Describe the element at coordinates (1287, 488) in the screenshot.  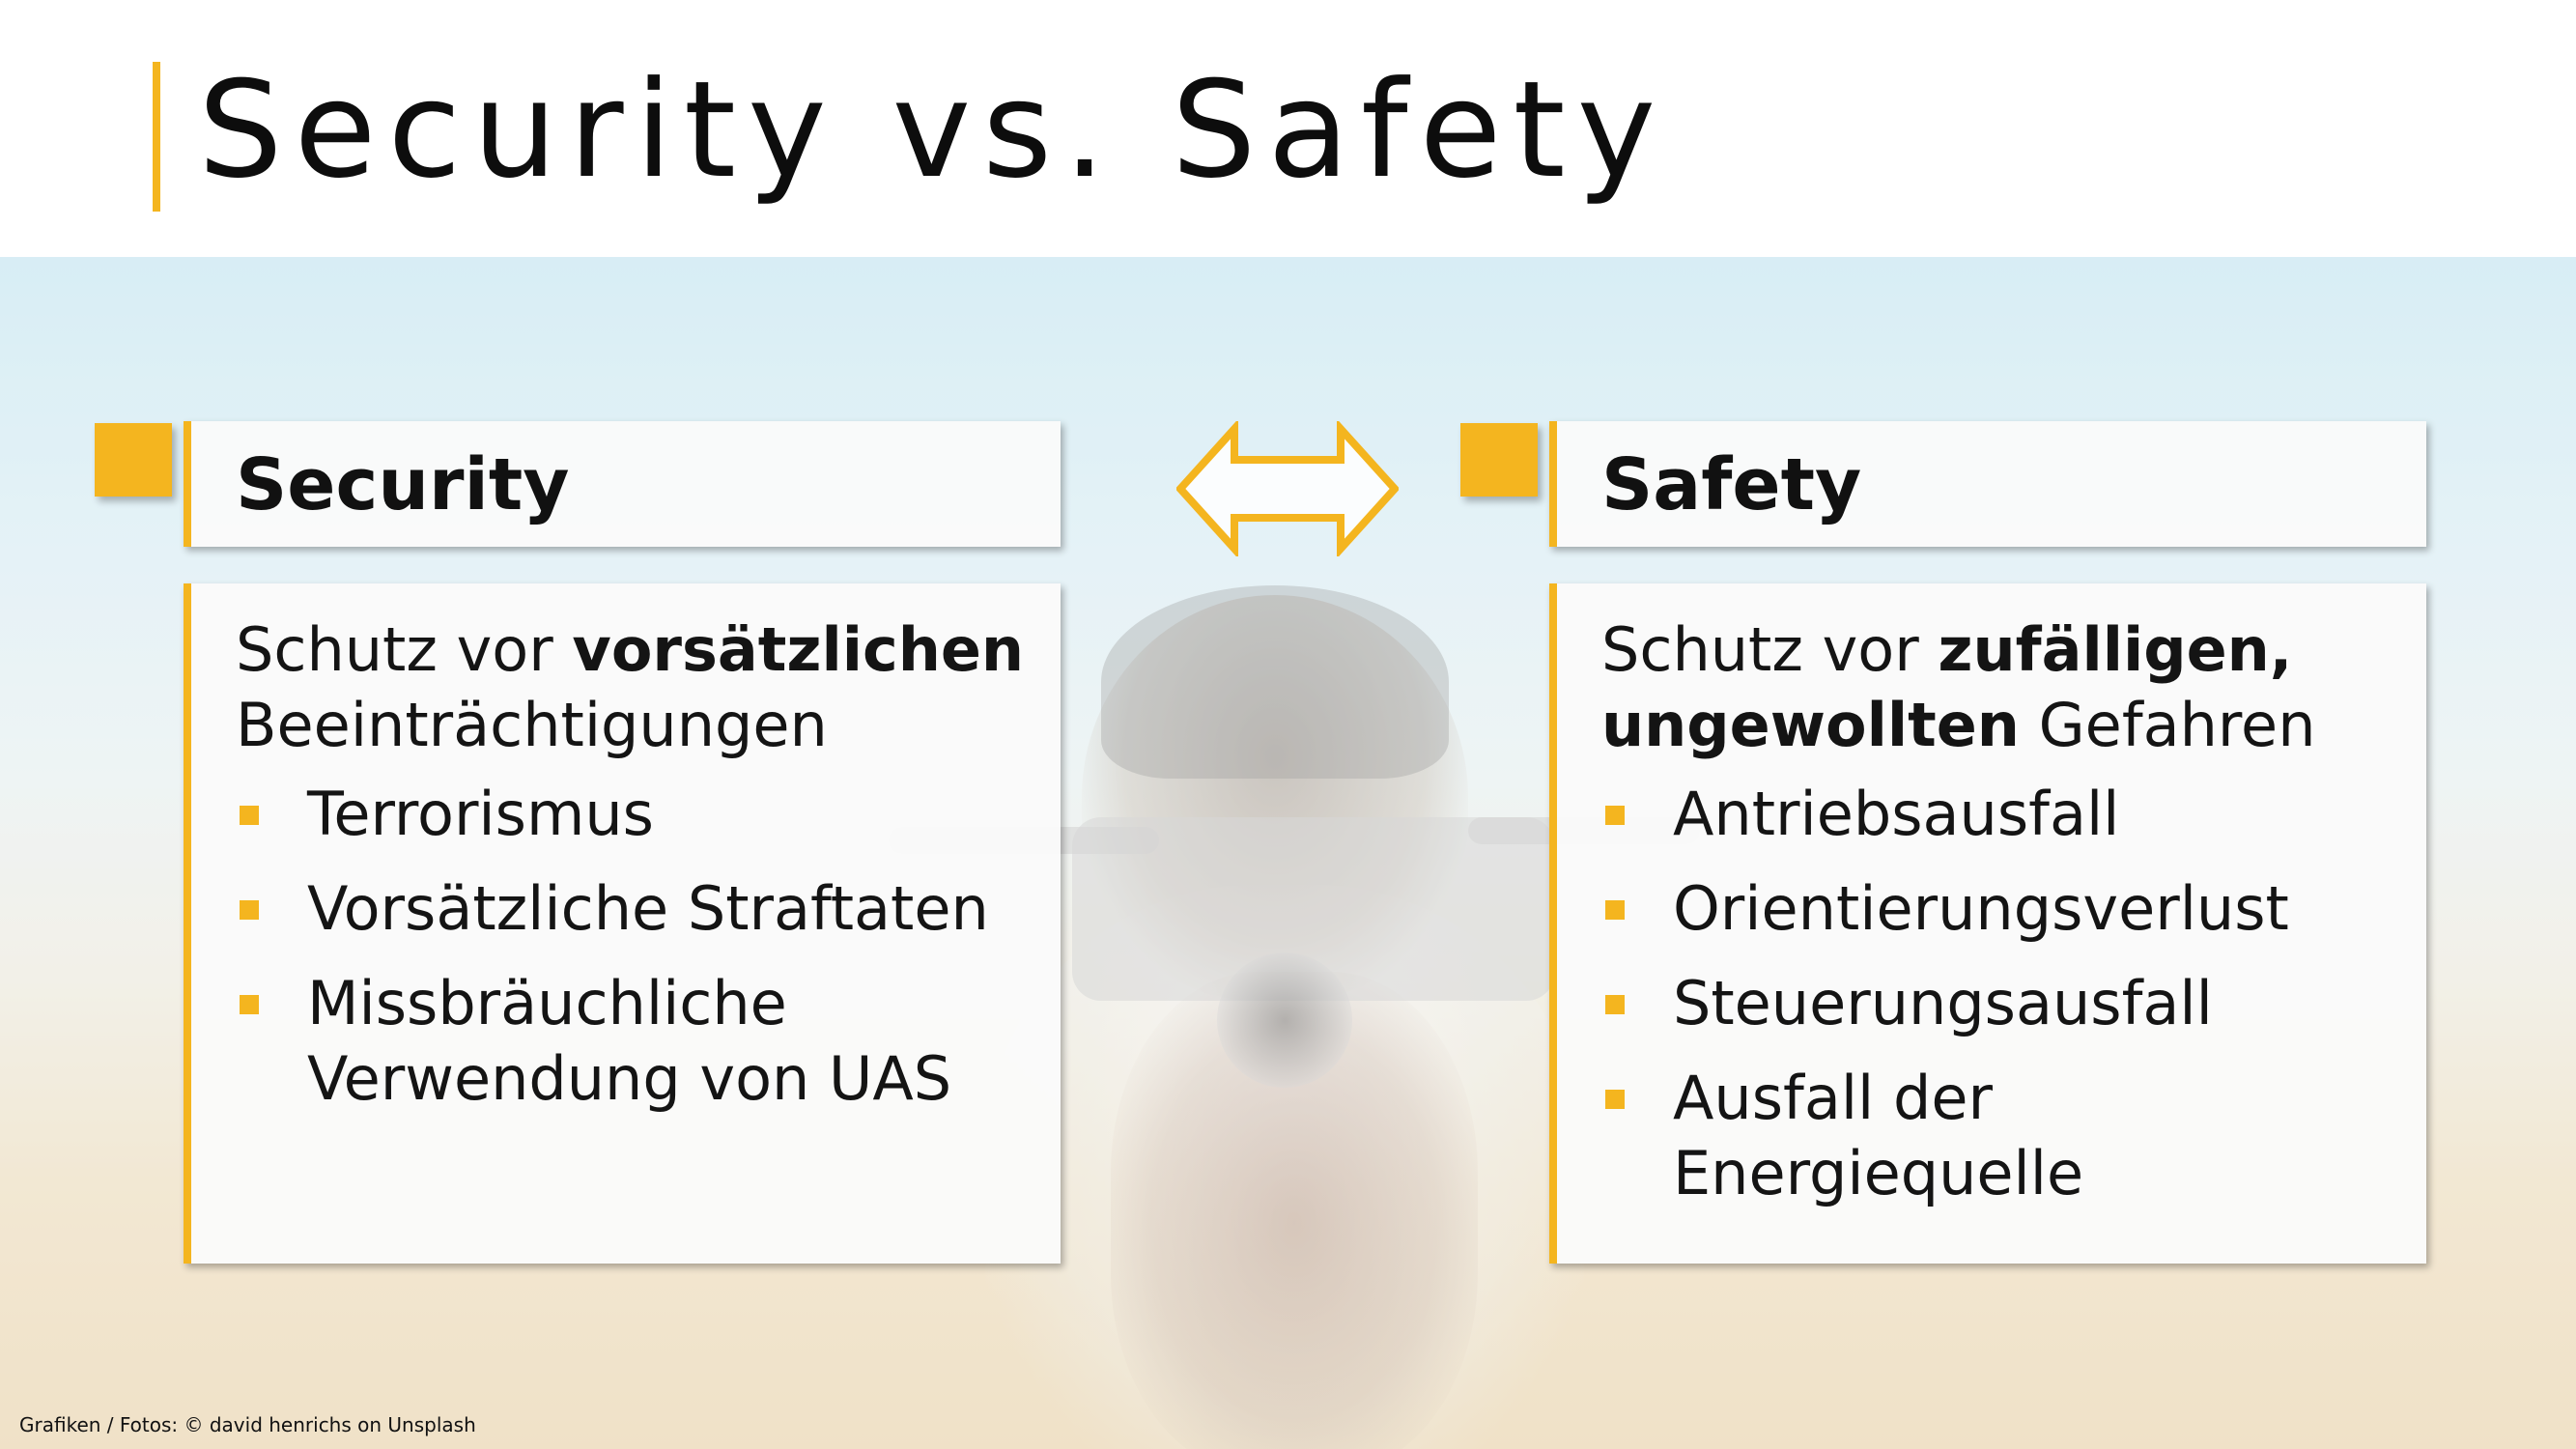
I see `double-arrow-icon` at that location.